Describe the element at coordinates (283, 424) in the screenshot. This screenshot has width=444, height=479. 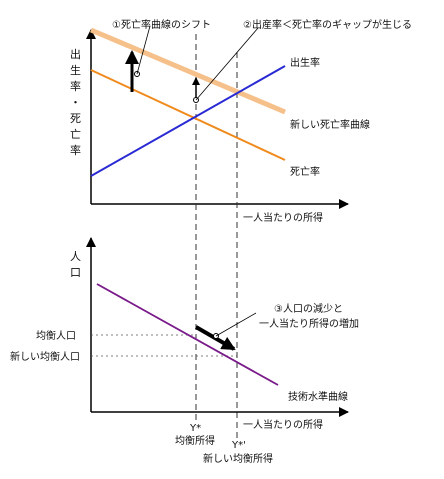
I see `bottom-x-axis-label: 一人当たりの所得` at that location.